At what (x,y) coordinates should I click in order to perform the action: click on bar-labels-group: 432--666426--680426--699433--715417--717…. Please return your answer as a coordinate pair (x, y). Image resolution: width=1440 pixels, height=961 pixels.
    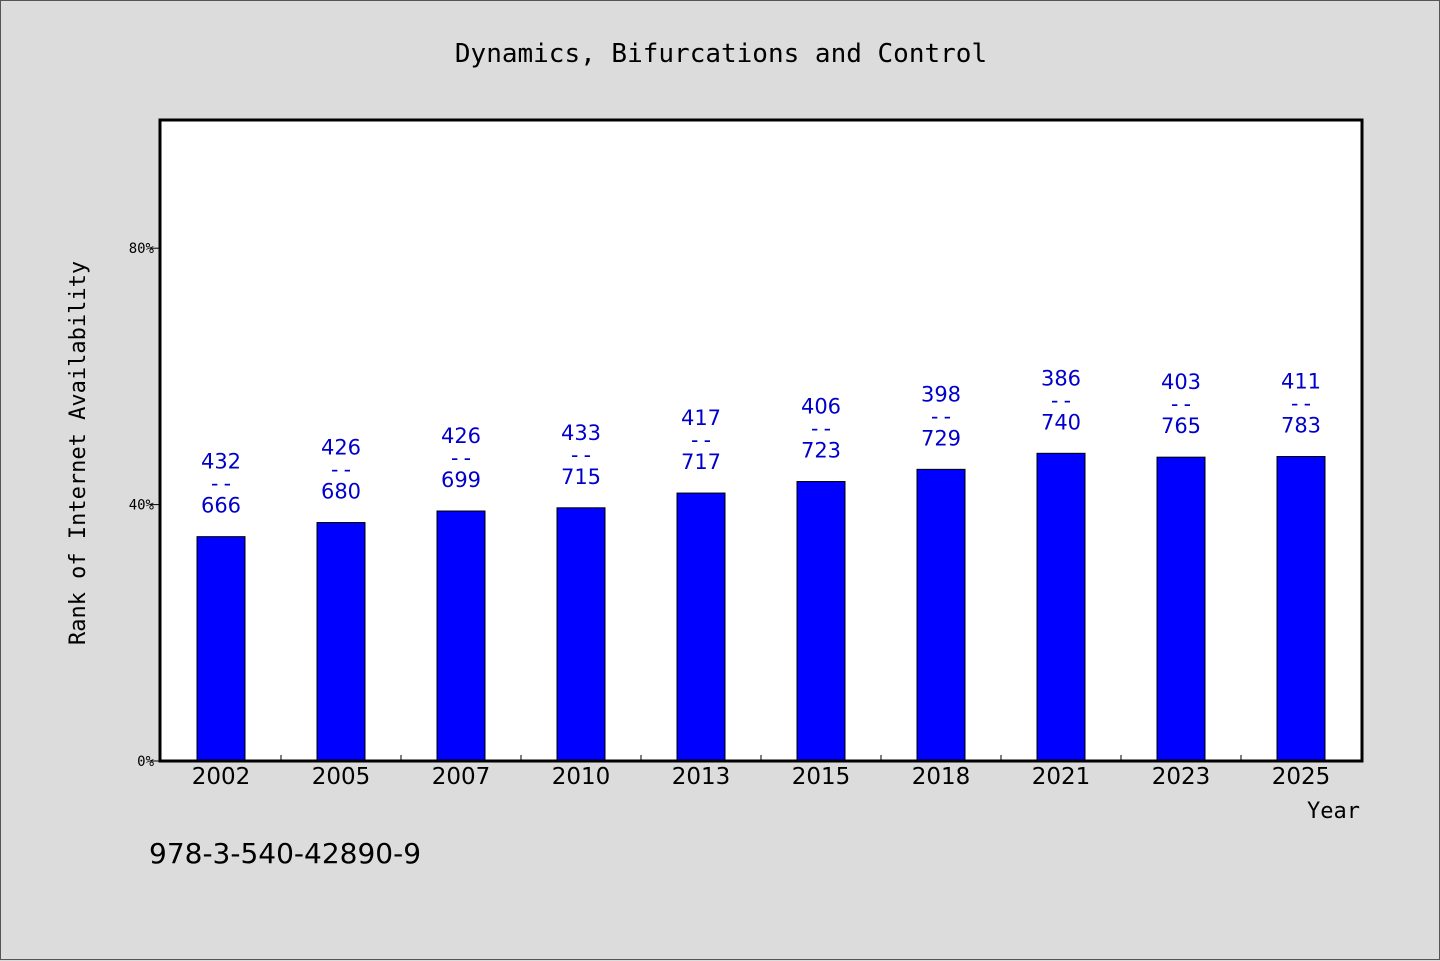
    Looking at the image, I should click on (761, 441).